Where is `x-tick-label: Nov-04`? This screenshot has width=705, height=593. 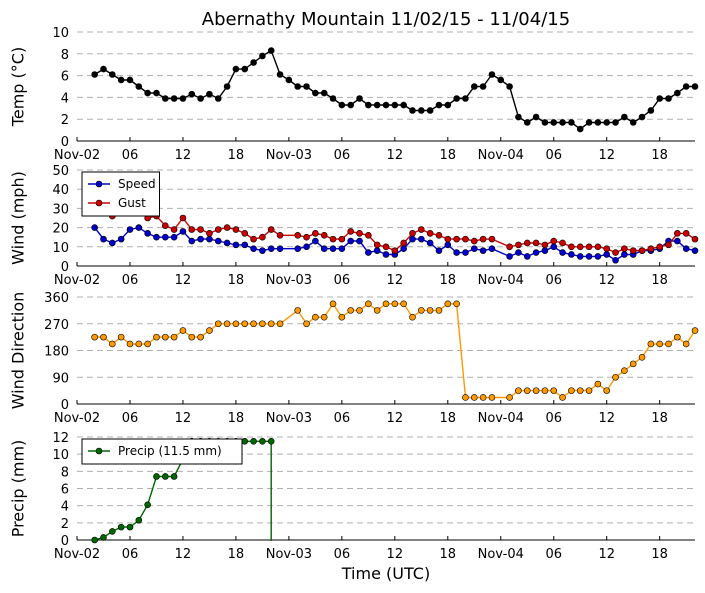 x-tick-label: Nov-04 is located at coordinates (501, 155).